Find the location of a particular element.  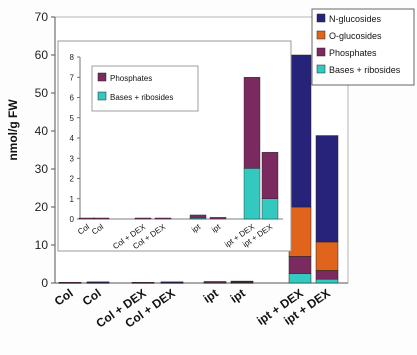

legend-label: Bases + ribosides is located at coordinates (365, 70).